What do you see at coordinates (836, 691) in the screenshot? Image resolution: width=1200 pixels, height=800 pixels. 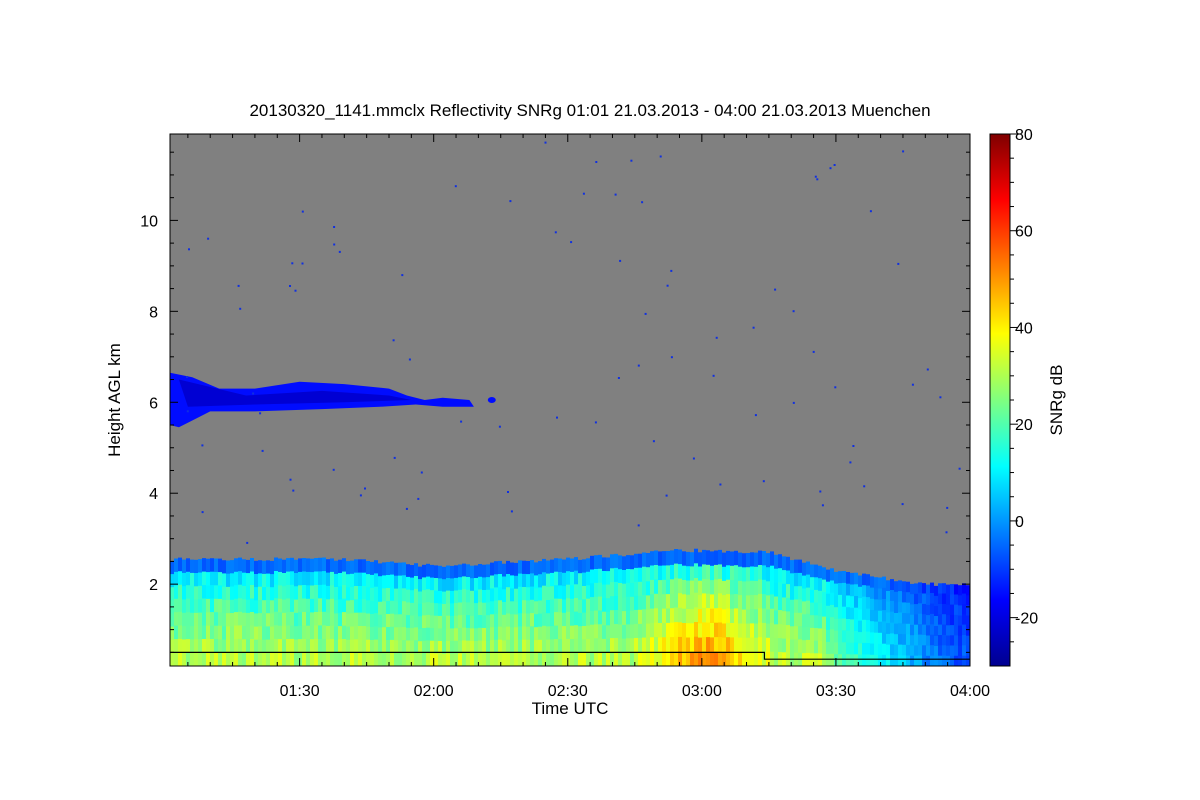 I see `x-tick-label: 03:30` at bounding box center [836, 691].